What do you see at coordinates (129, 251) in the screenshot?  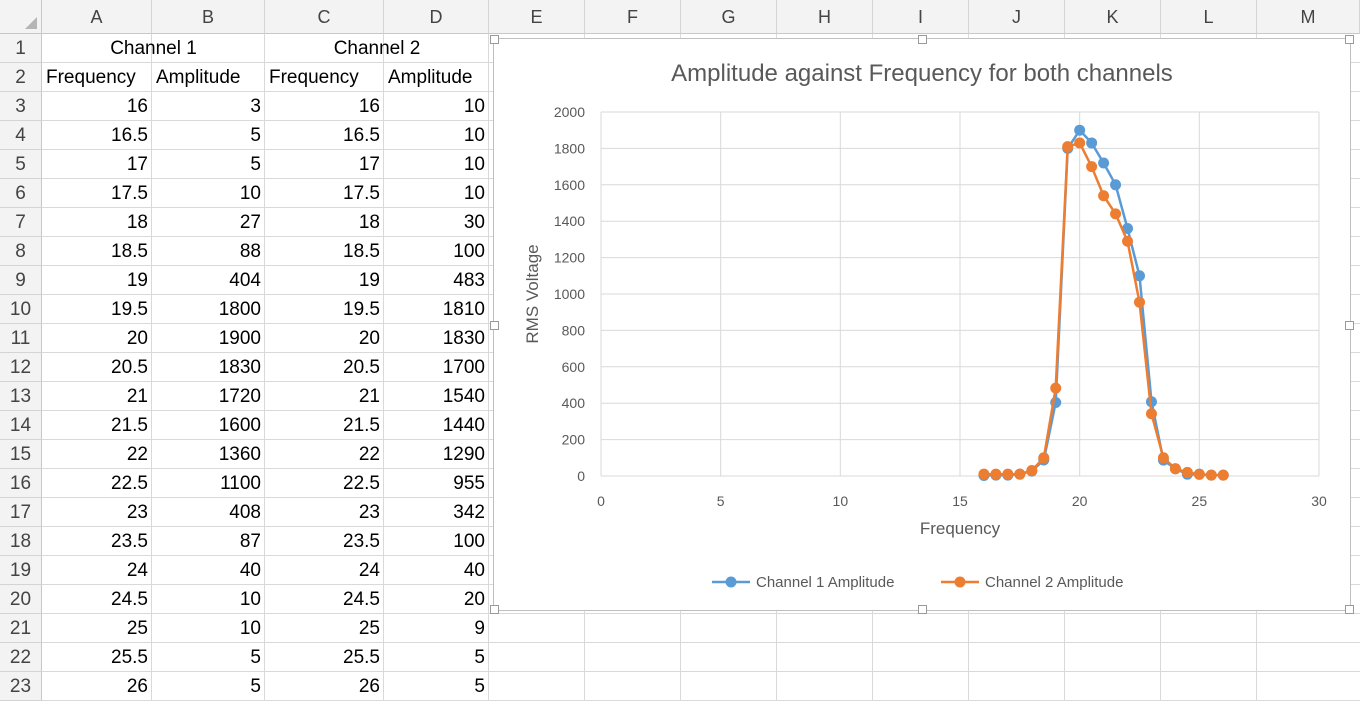 I see `cell-A8: 18.5` at bounding box center [129, 251].